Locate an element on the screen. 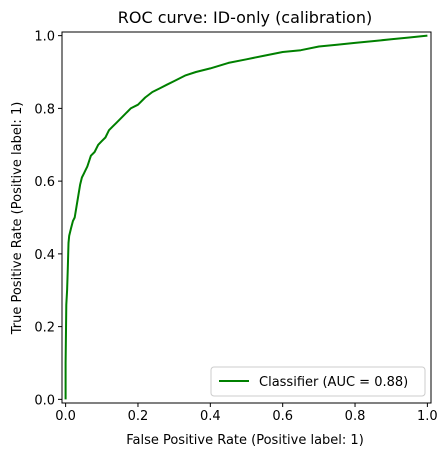 Image resolution: width=448 pixels, height=455 pixels. x-tick-label: 0.2 is located at coordinates (138, 416).